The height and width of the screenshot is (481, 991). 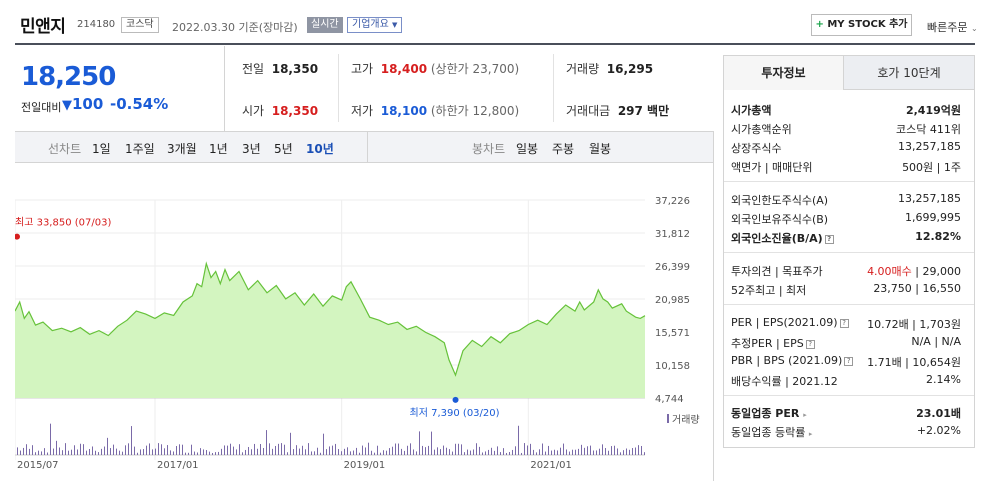 What do you see at coordinates (777, 271) in the screenshot?
I see `info-label: 투자의견 | 목표주가` at bounding box center [777, 271].